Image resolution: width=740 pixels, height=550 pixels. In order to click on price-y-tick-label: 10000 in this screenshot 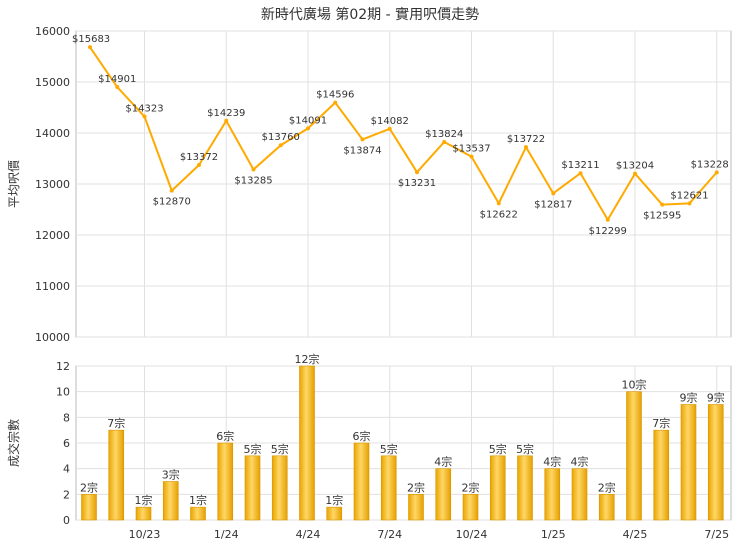, I will do `click(52, 337)`.